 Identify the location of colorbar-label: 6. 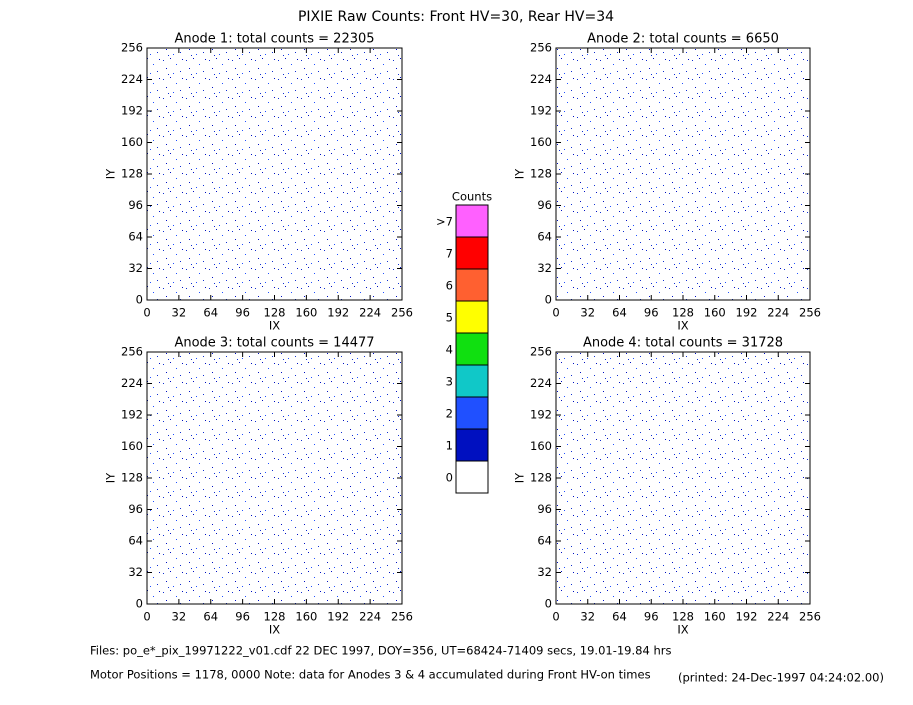
(449, 286).